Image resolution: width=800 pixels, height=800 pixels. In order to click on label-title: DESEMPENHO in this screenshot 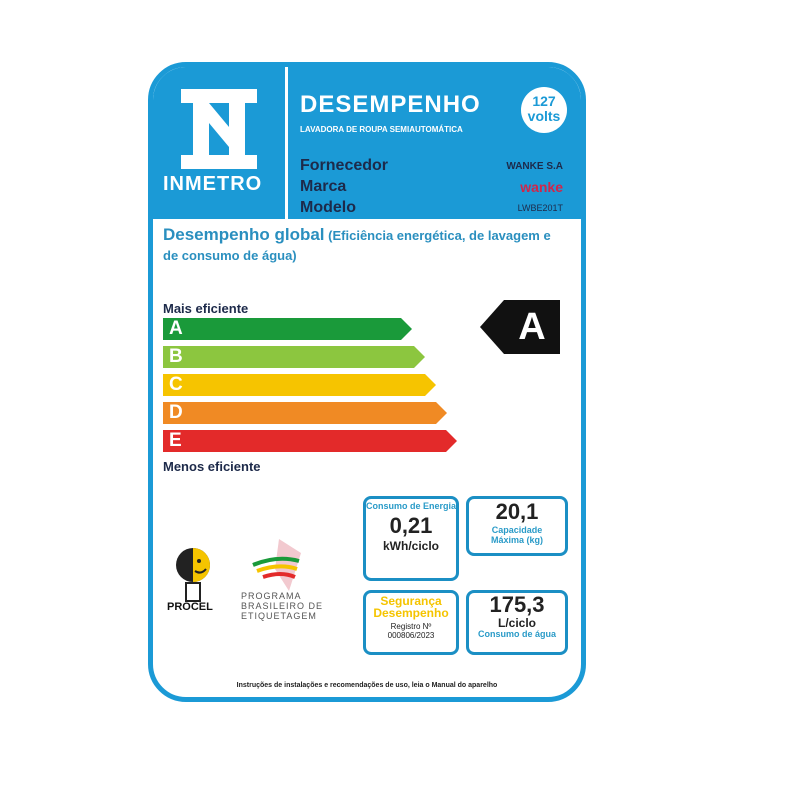, I will do `click(390, 104)`.